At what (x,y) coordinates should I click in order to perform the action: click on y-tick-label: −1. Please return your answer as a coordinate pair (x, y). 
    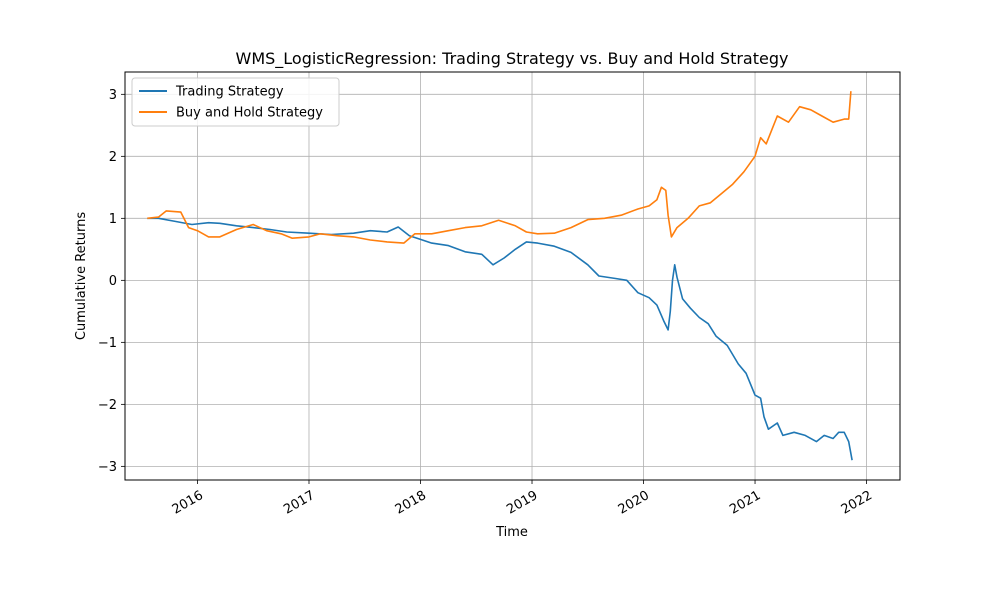
    Looking at the image, I should click on (107, 343).